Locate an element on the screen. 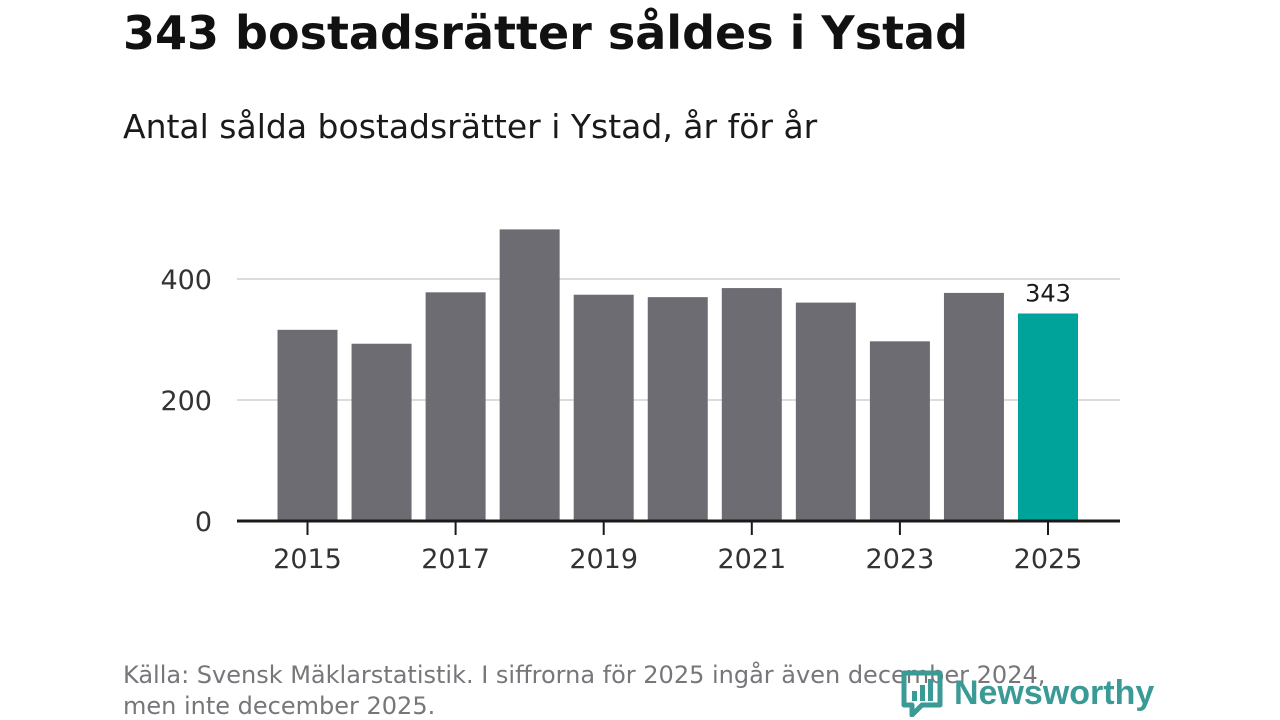 The width and height of the screenshot is (1280, 720). y-tick-label: 400 is located at coordinates (186, 280).